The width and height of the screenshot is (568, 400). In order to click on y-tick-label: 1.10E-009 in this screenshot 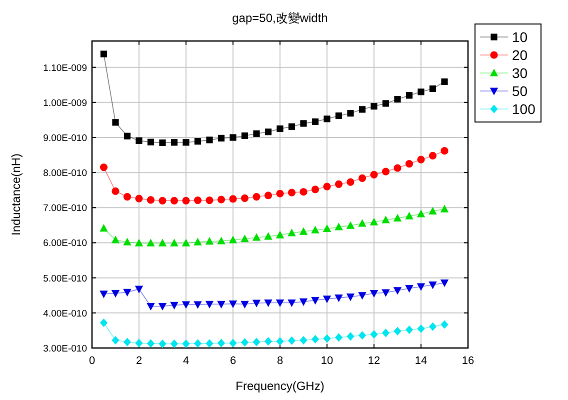, I will do `click(65, 68)`.